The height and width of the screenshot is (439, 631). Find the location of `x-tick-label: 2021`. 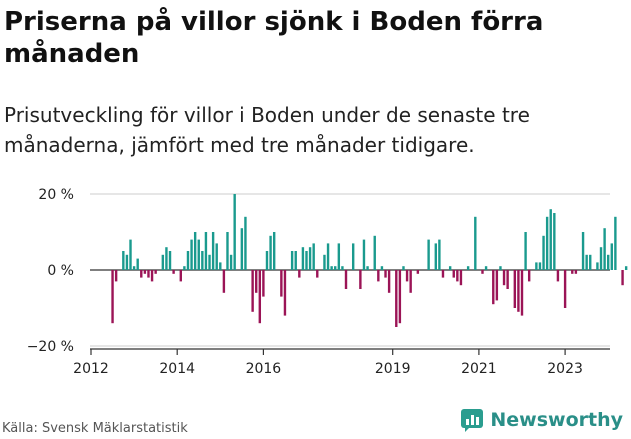

x-tick-label: 2021 is located at coordinates (479, 369).